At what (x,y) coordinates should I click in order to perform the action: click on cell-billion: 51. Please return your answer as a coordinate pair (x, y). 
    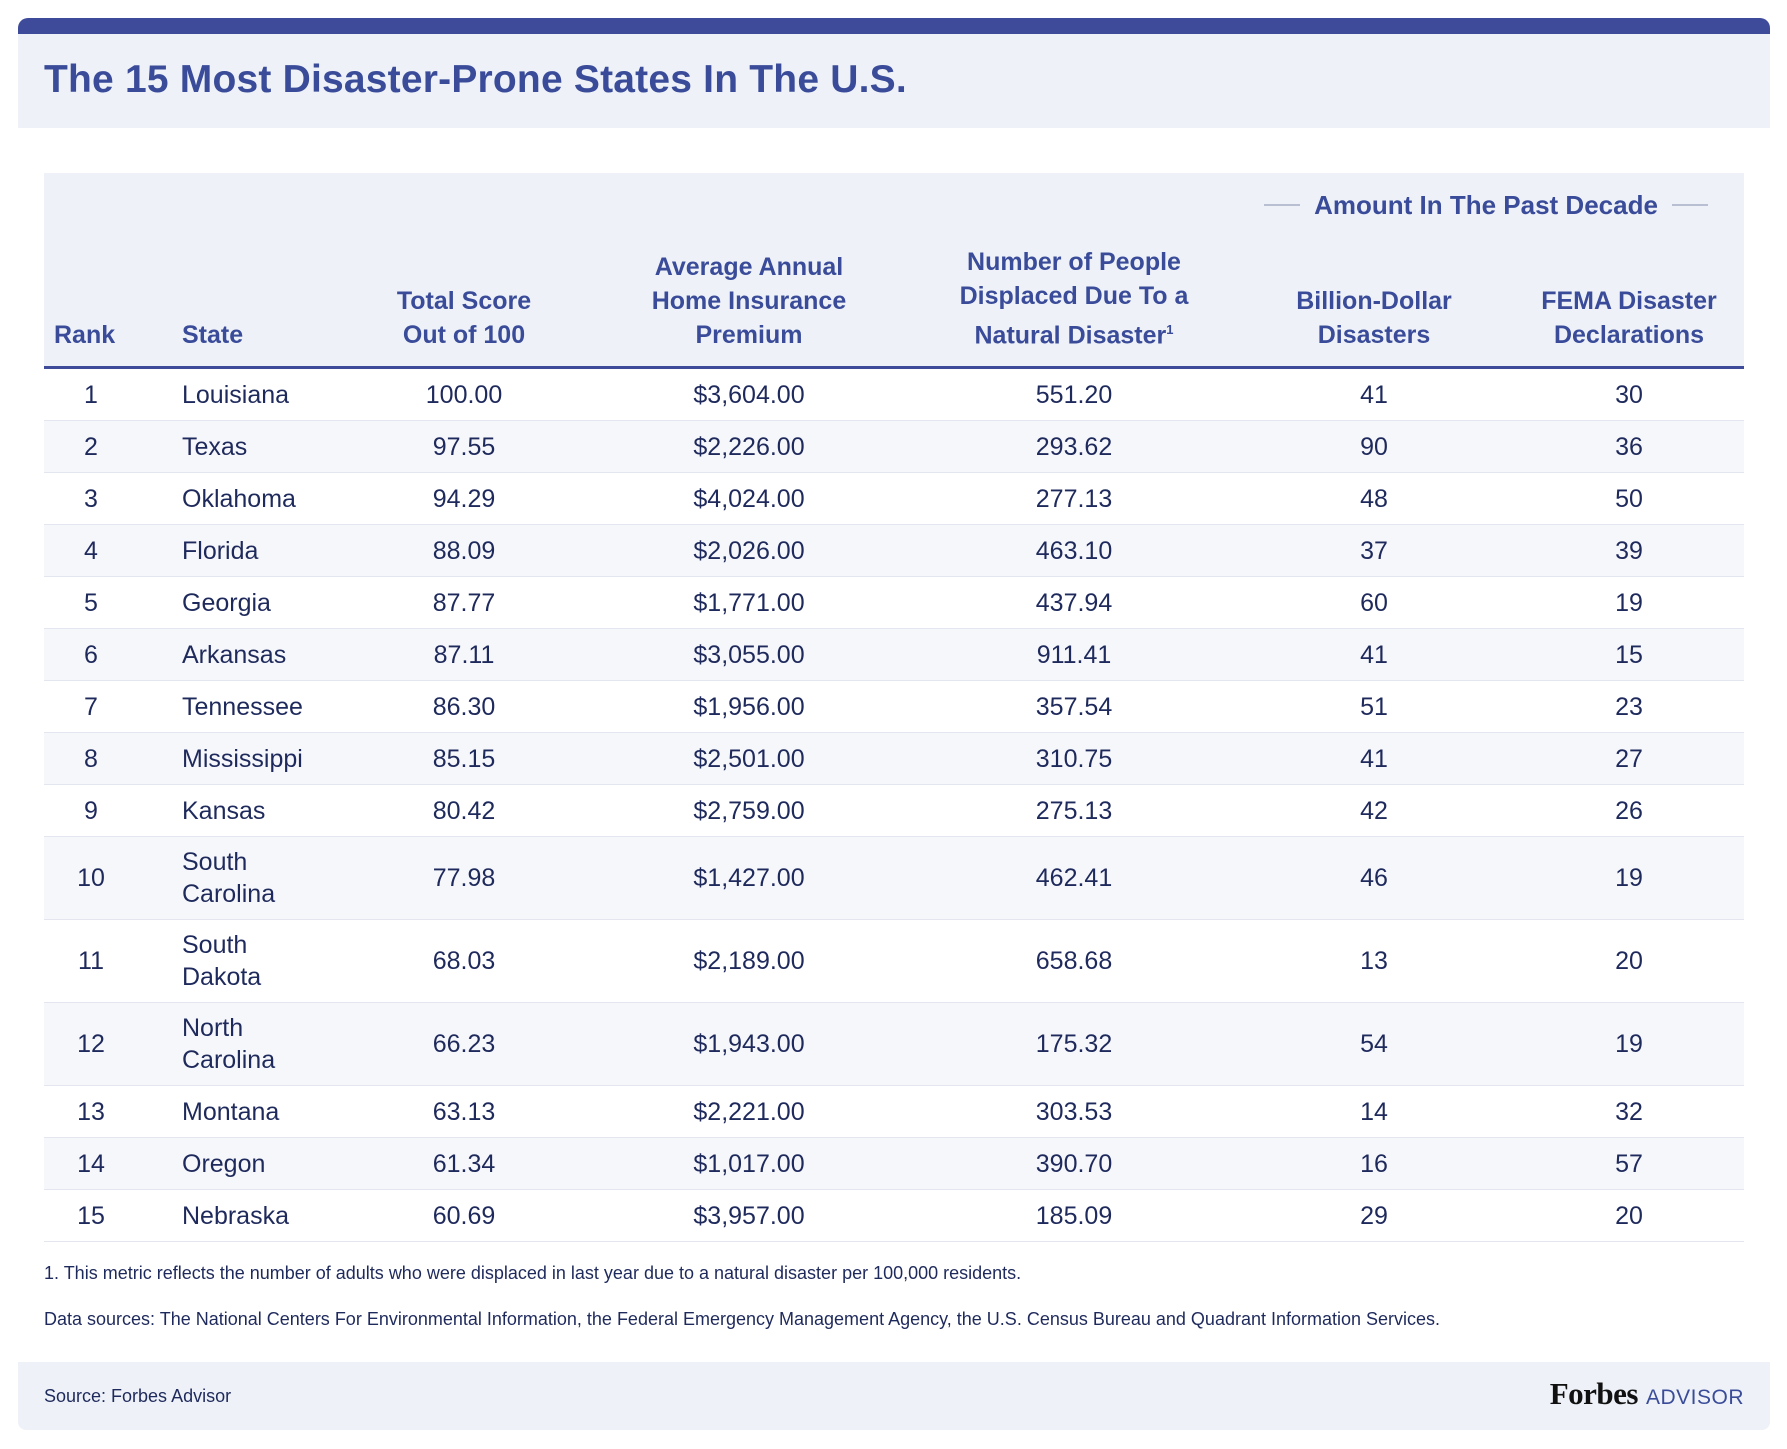
    Looking at the image, I should click on (1374, 706).